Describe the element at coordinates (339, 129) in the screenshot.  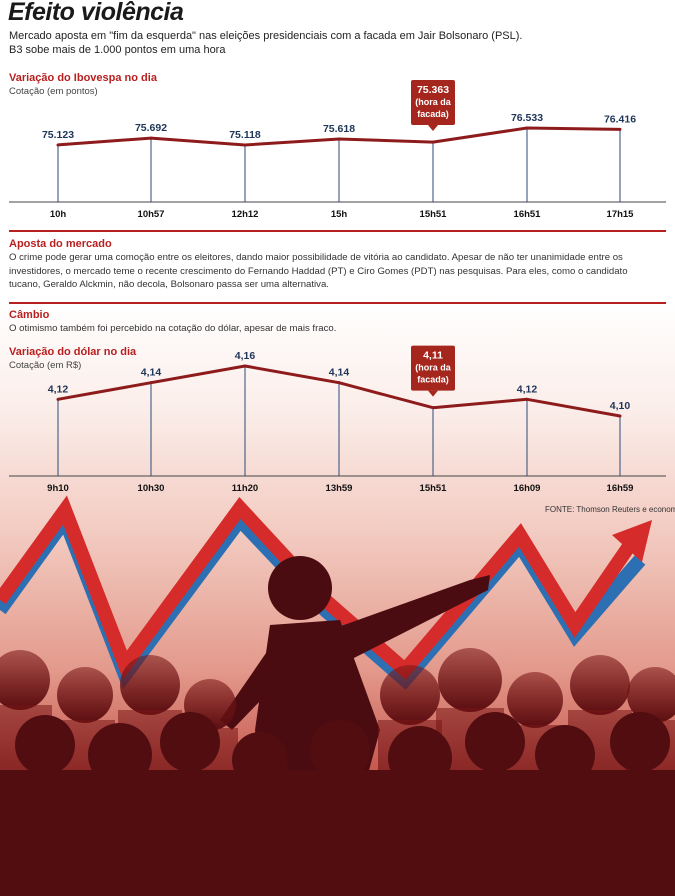
I see `ibovespa-data-label-3: 75.618` at that location.